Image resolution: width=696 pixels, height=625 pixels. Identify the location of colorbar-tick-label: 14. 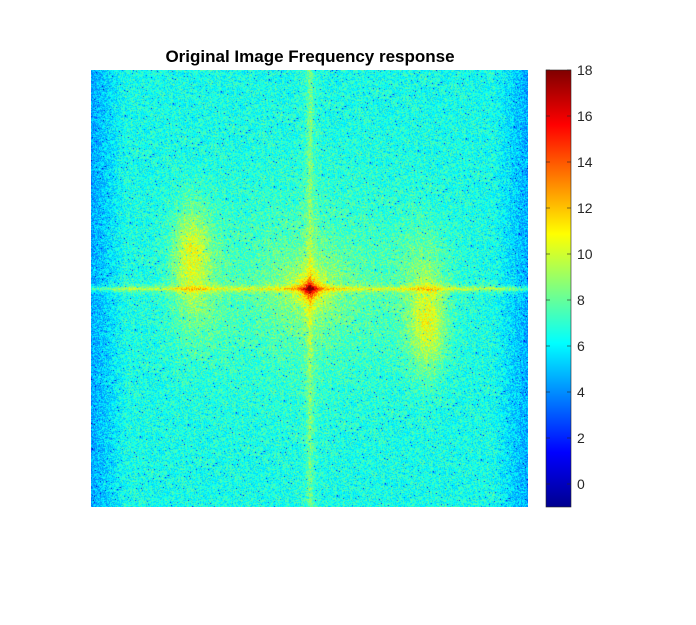
(585, 162).